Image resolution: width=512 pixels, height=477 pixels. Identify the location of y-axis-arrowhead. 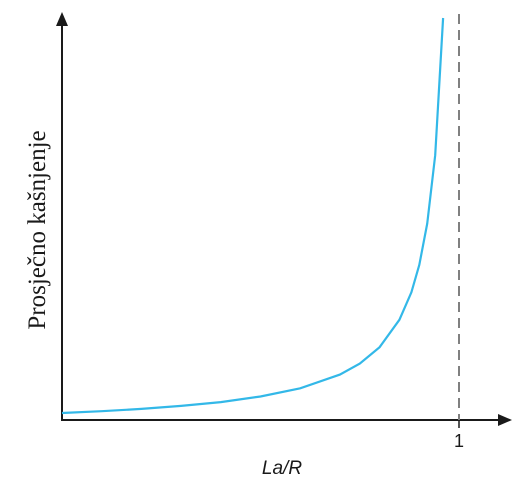
(62, 19).